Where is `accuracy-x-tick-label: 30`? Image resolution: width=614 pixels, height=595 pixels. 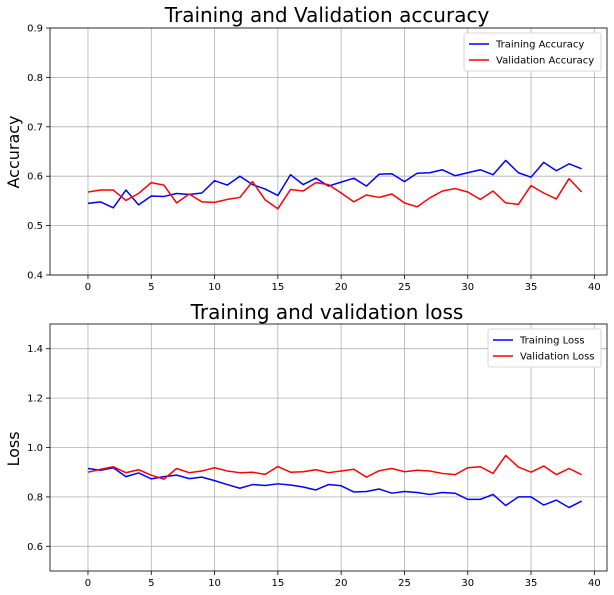
accuracy-x-tick-label: 30 is located at coordinates (467, 287).